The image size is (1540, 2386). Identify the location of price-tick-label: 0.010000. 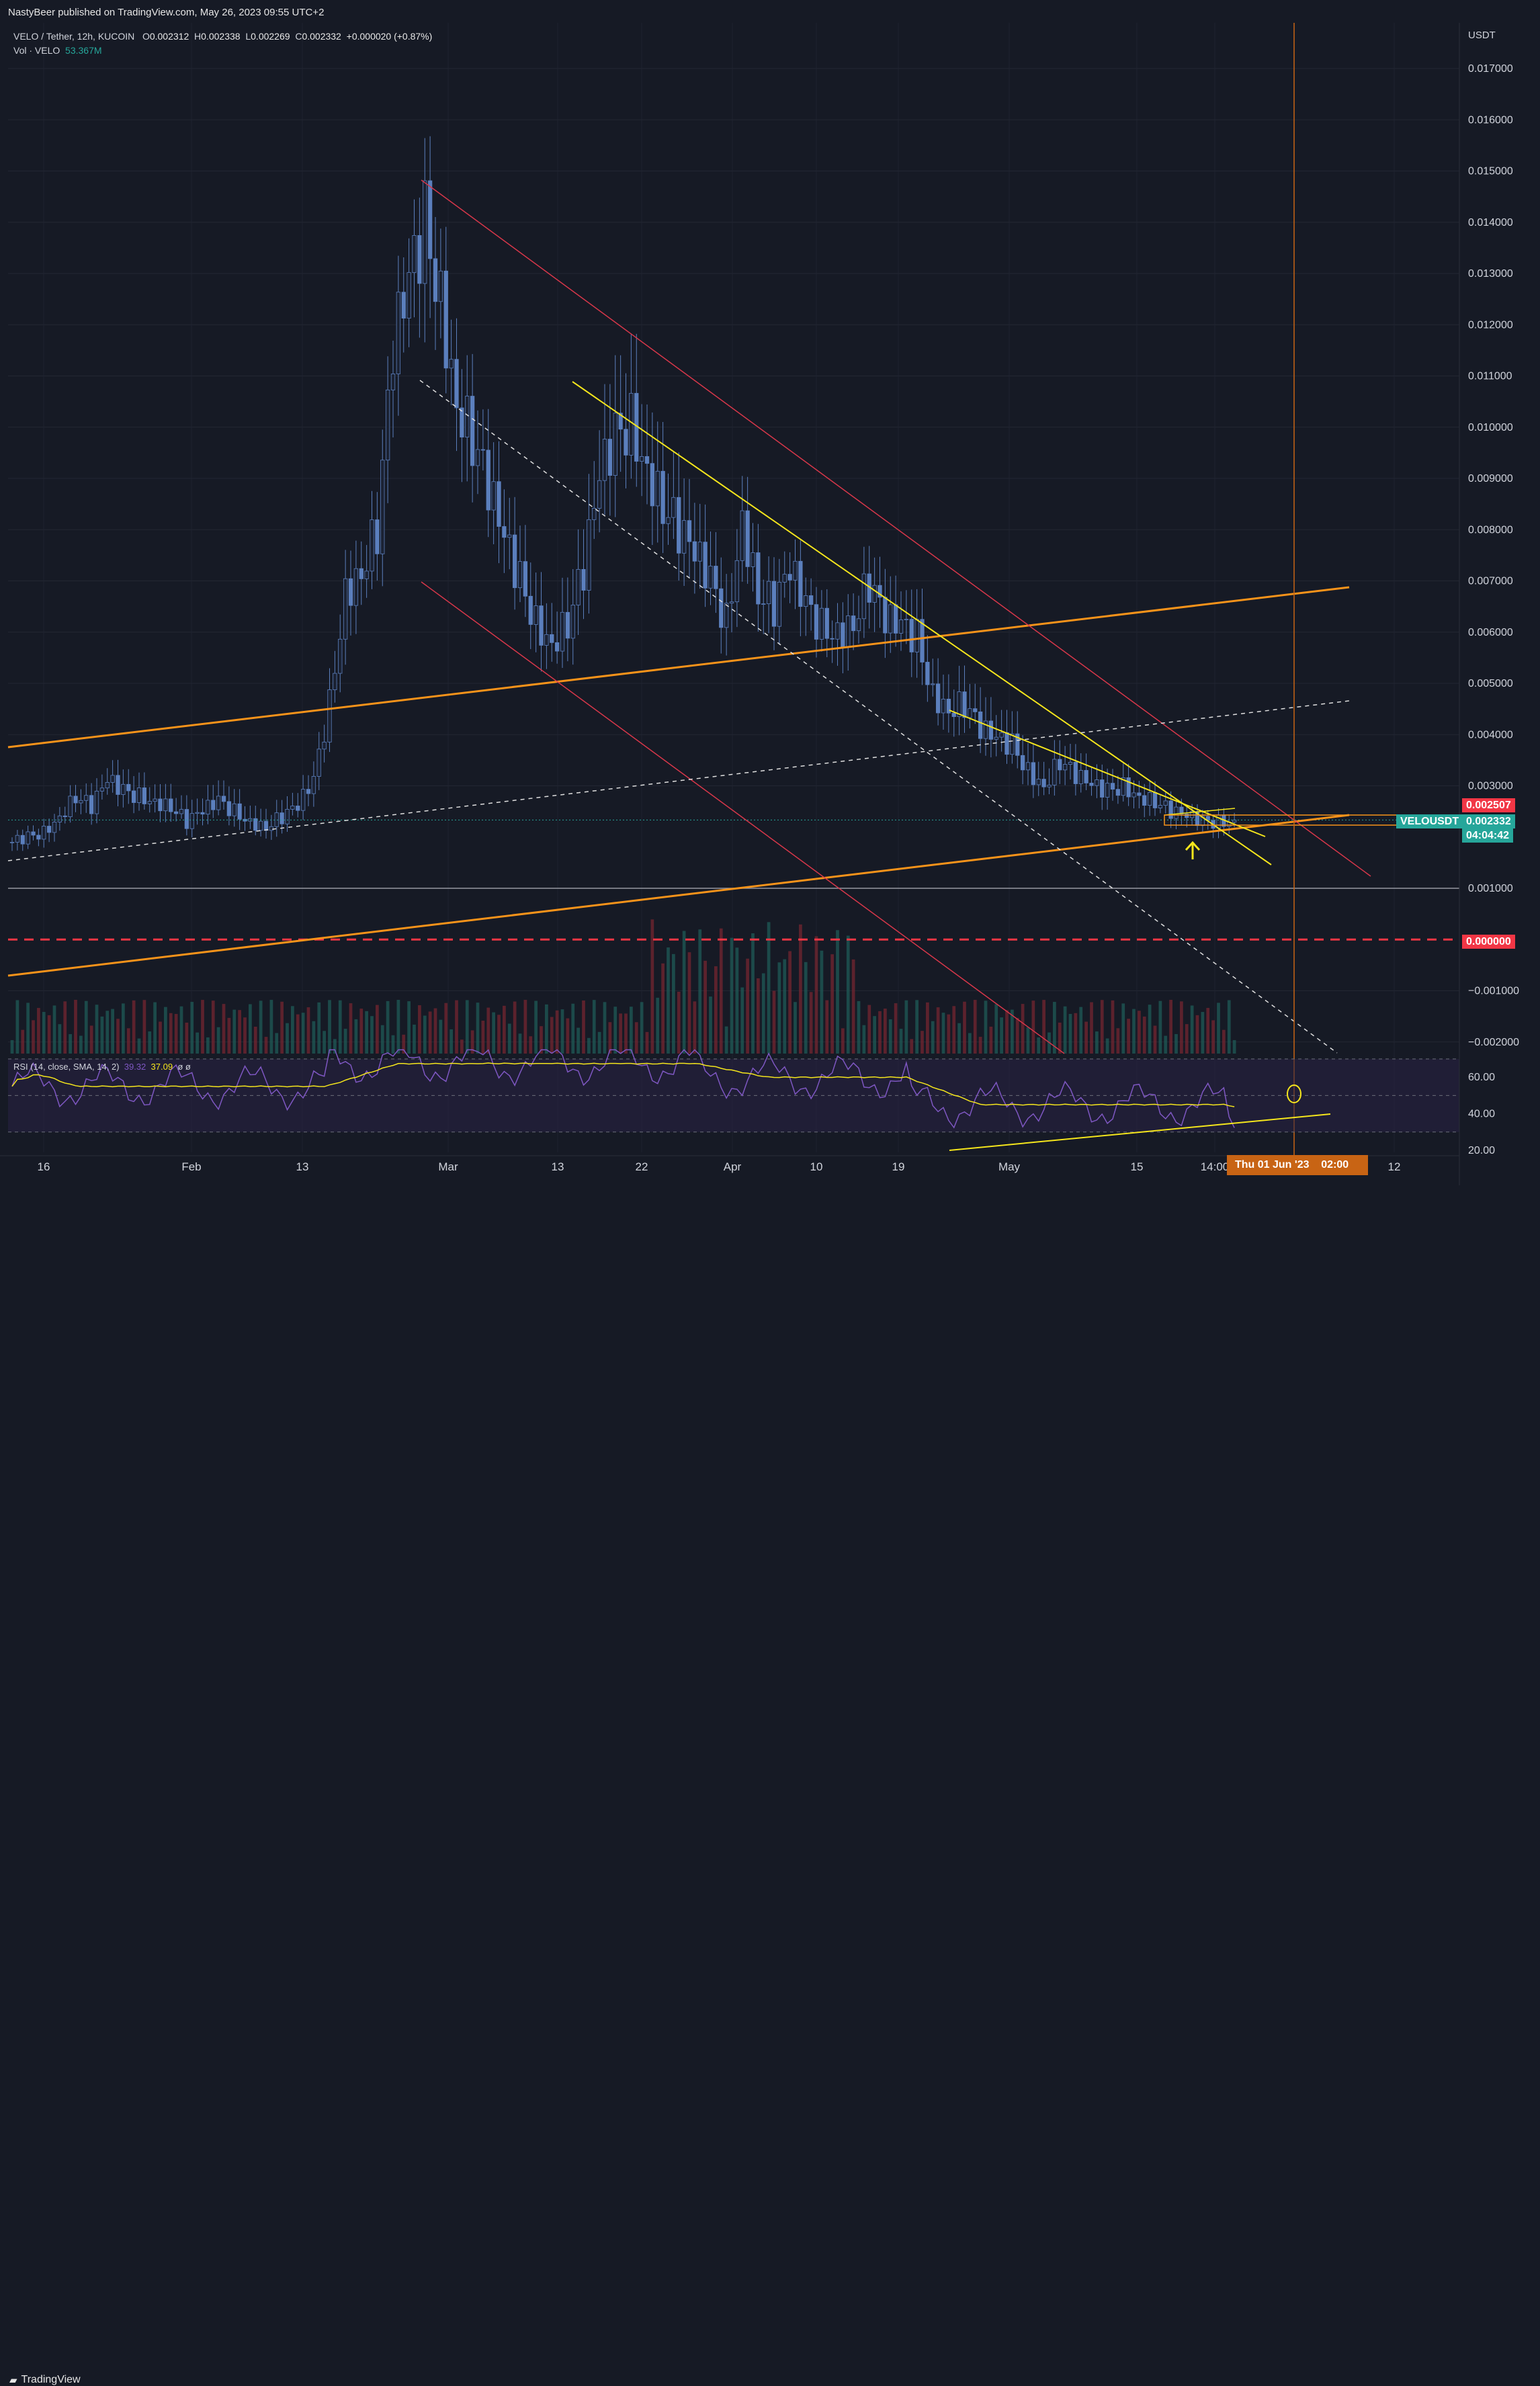
(1490, 428).